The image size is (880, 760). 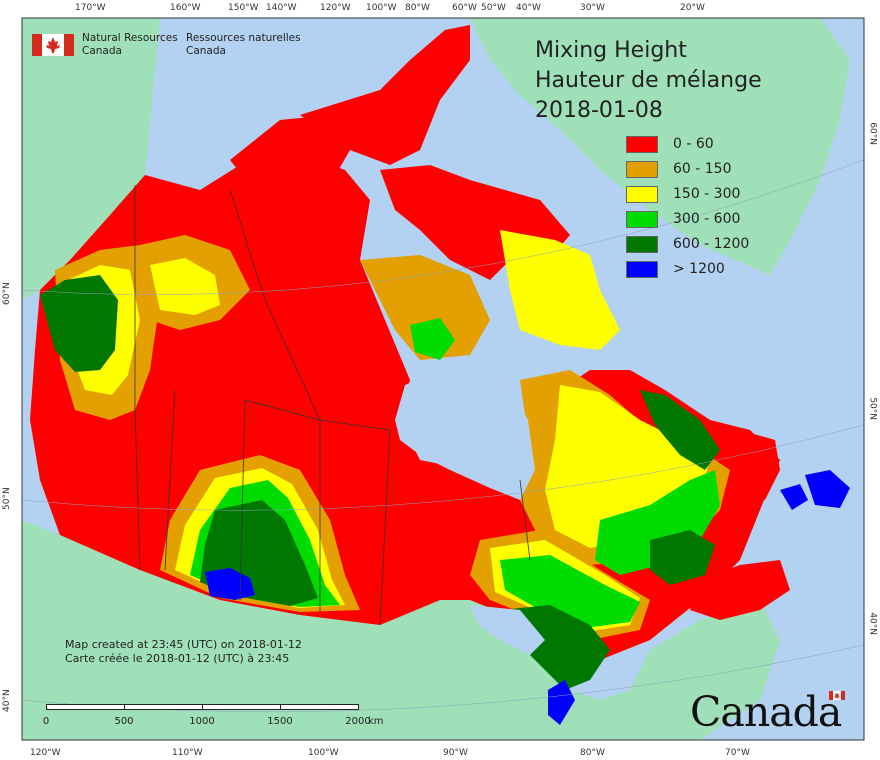 What do you see at coordinates (323, 753) in the screenshot?
I see `graticule-label-bottom: 100°W` at bounding box center [323, 753].